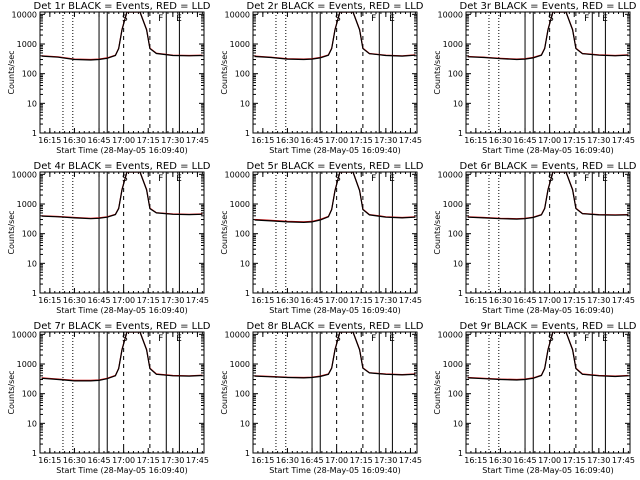  What do you see at coordinates (335, 166) in the screenshot?
I see `chart-title: Det 5r BLACK = Events, RED = LLD` at bounding box center [335, 166].